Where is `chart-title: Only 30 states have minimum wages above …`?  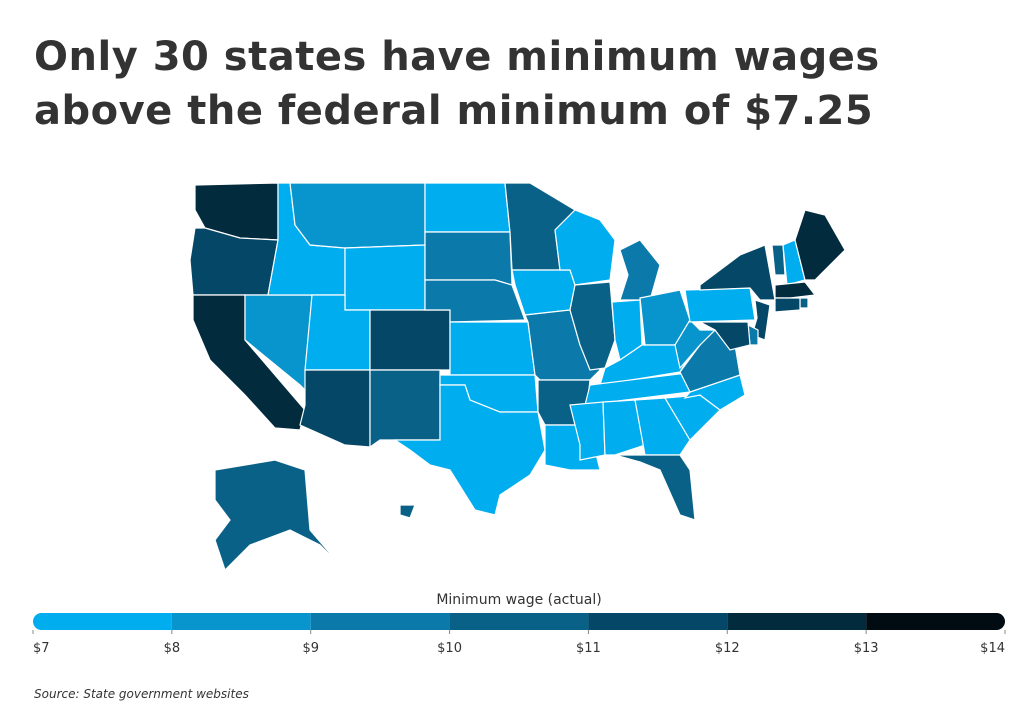
chart-title: Only 30 states have minimum wages above … is located at coordinates (457, 84).